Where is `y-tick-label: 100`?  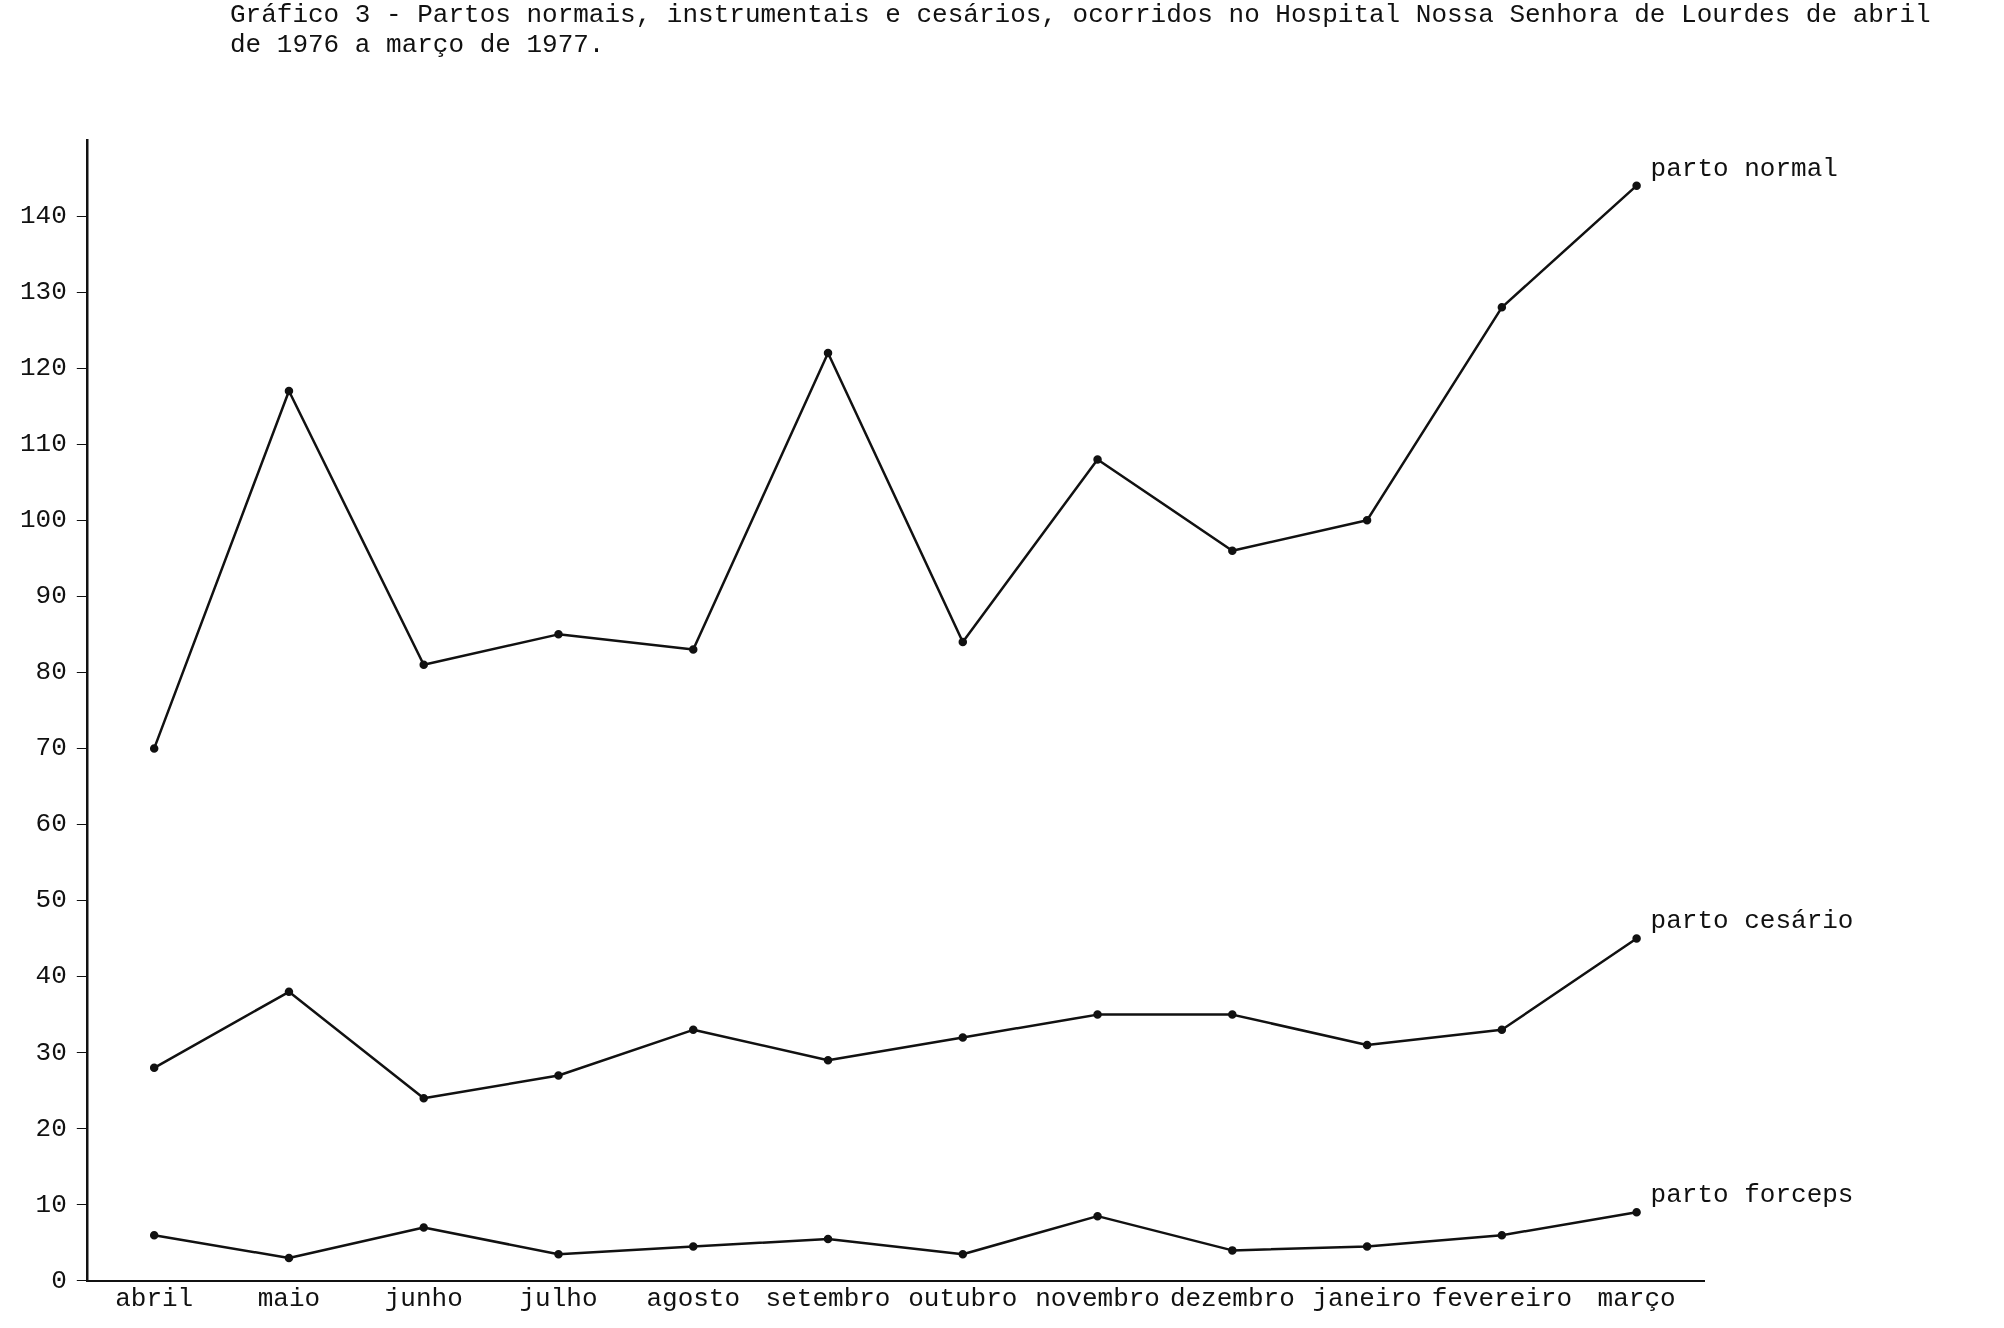
y-tick-label: 100 is located at coordinates (43, 520).